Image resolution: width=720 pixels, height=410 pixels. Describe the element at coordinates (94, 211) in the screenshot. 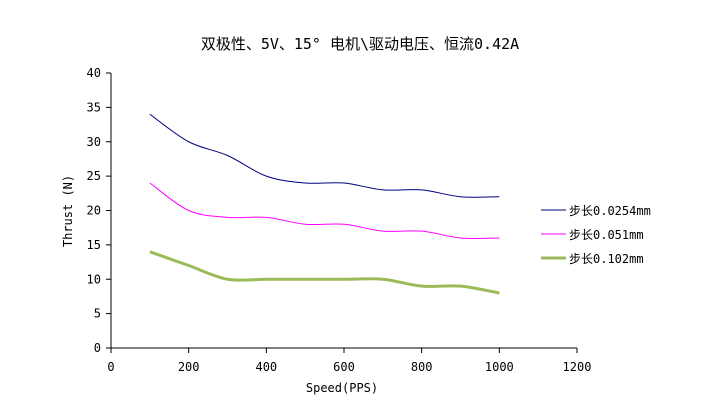

I see `y-tick-label: 20` at that location.